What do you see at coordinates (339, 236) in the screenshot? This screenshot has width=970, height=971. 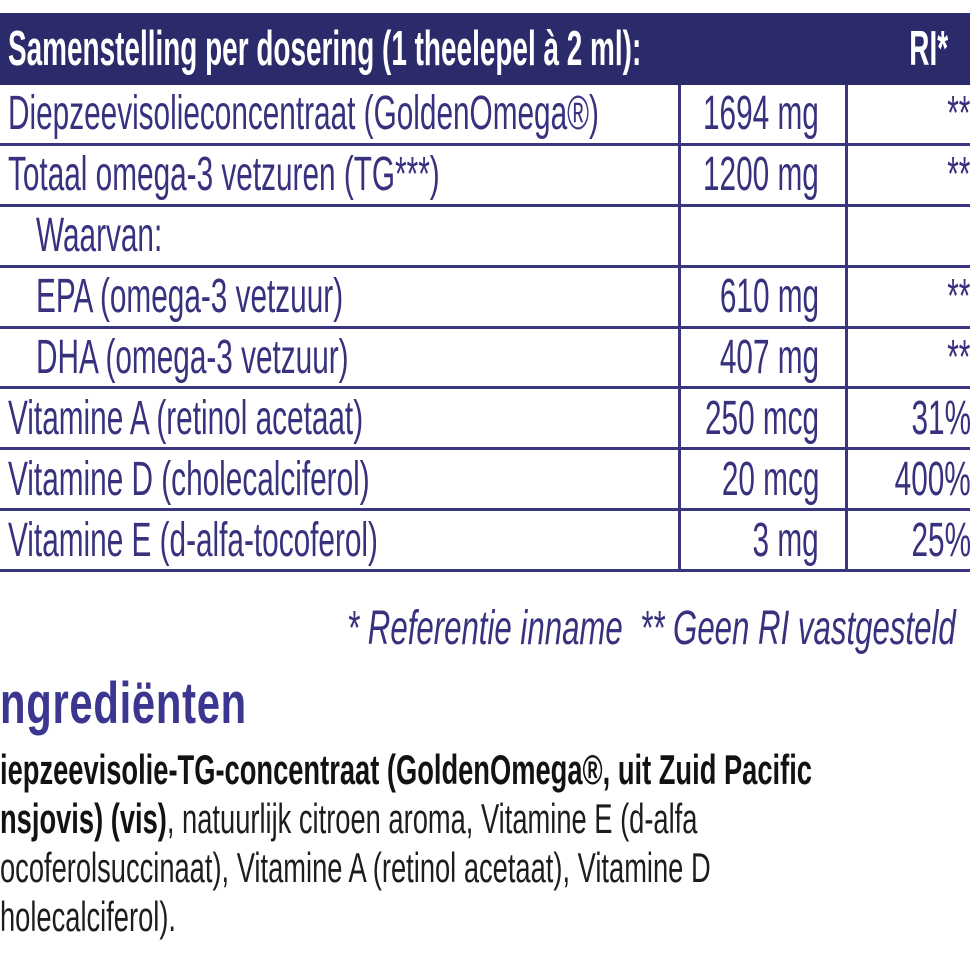 I see `ingredient-name-cell: Waarvan:` at bounding box center [339, 236].